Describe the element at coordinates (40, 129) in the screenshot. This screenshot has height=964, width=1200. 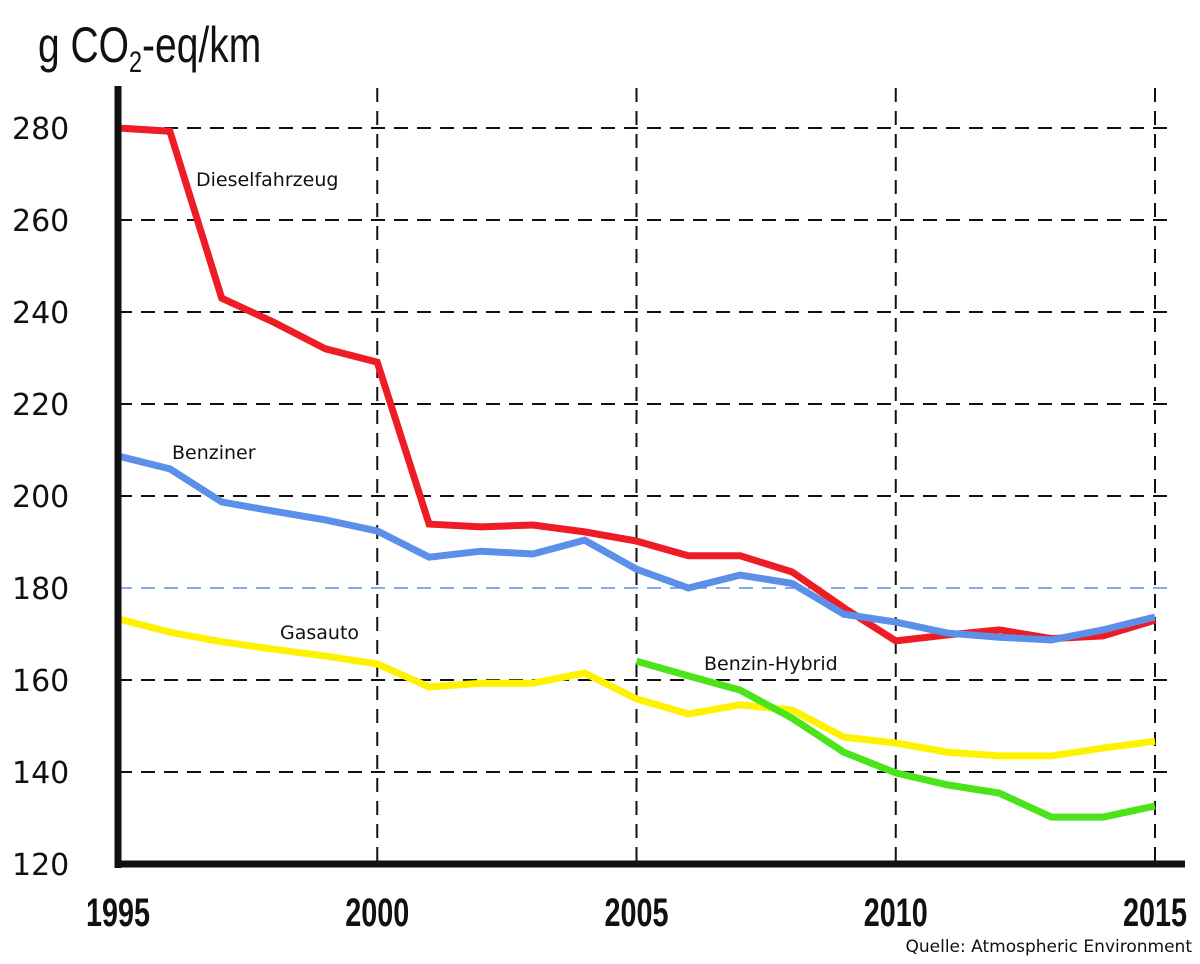
I see `y-tick-label: 280` at that location.